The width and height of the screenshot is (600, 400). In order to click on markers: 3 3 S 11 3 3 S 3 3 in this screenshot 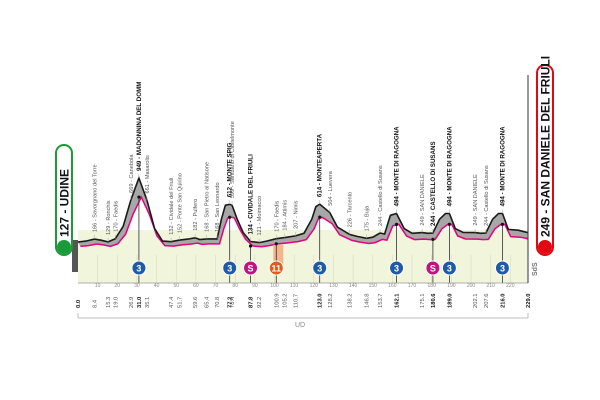, I will do `click(320, 239)`.